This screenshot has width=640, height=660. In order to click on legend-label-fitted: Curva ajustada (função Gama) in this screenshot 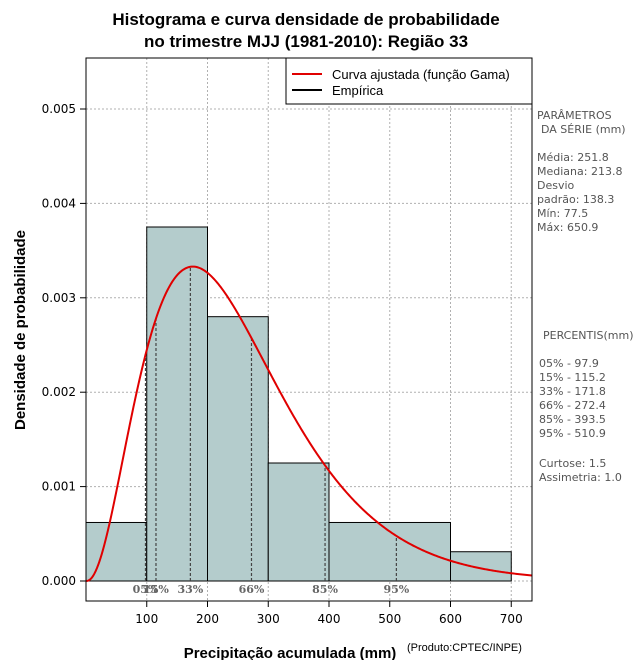, I will do `click(421, 74)`.